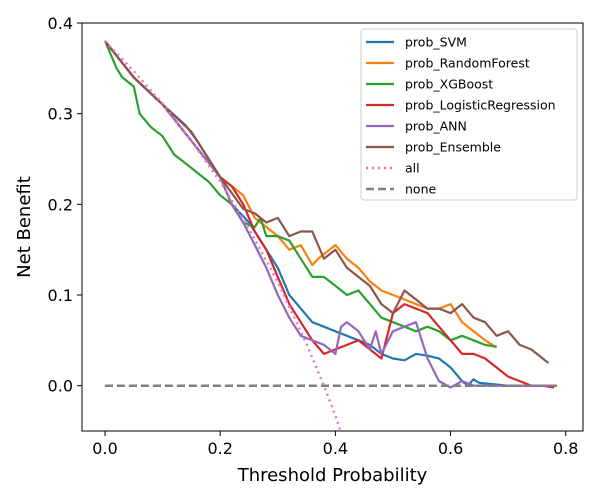 The width and height of the screenshot is (600, 500). I want to click on legend-frame, so click(469, 114).